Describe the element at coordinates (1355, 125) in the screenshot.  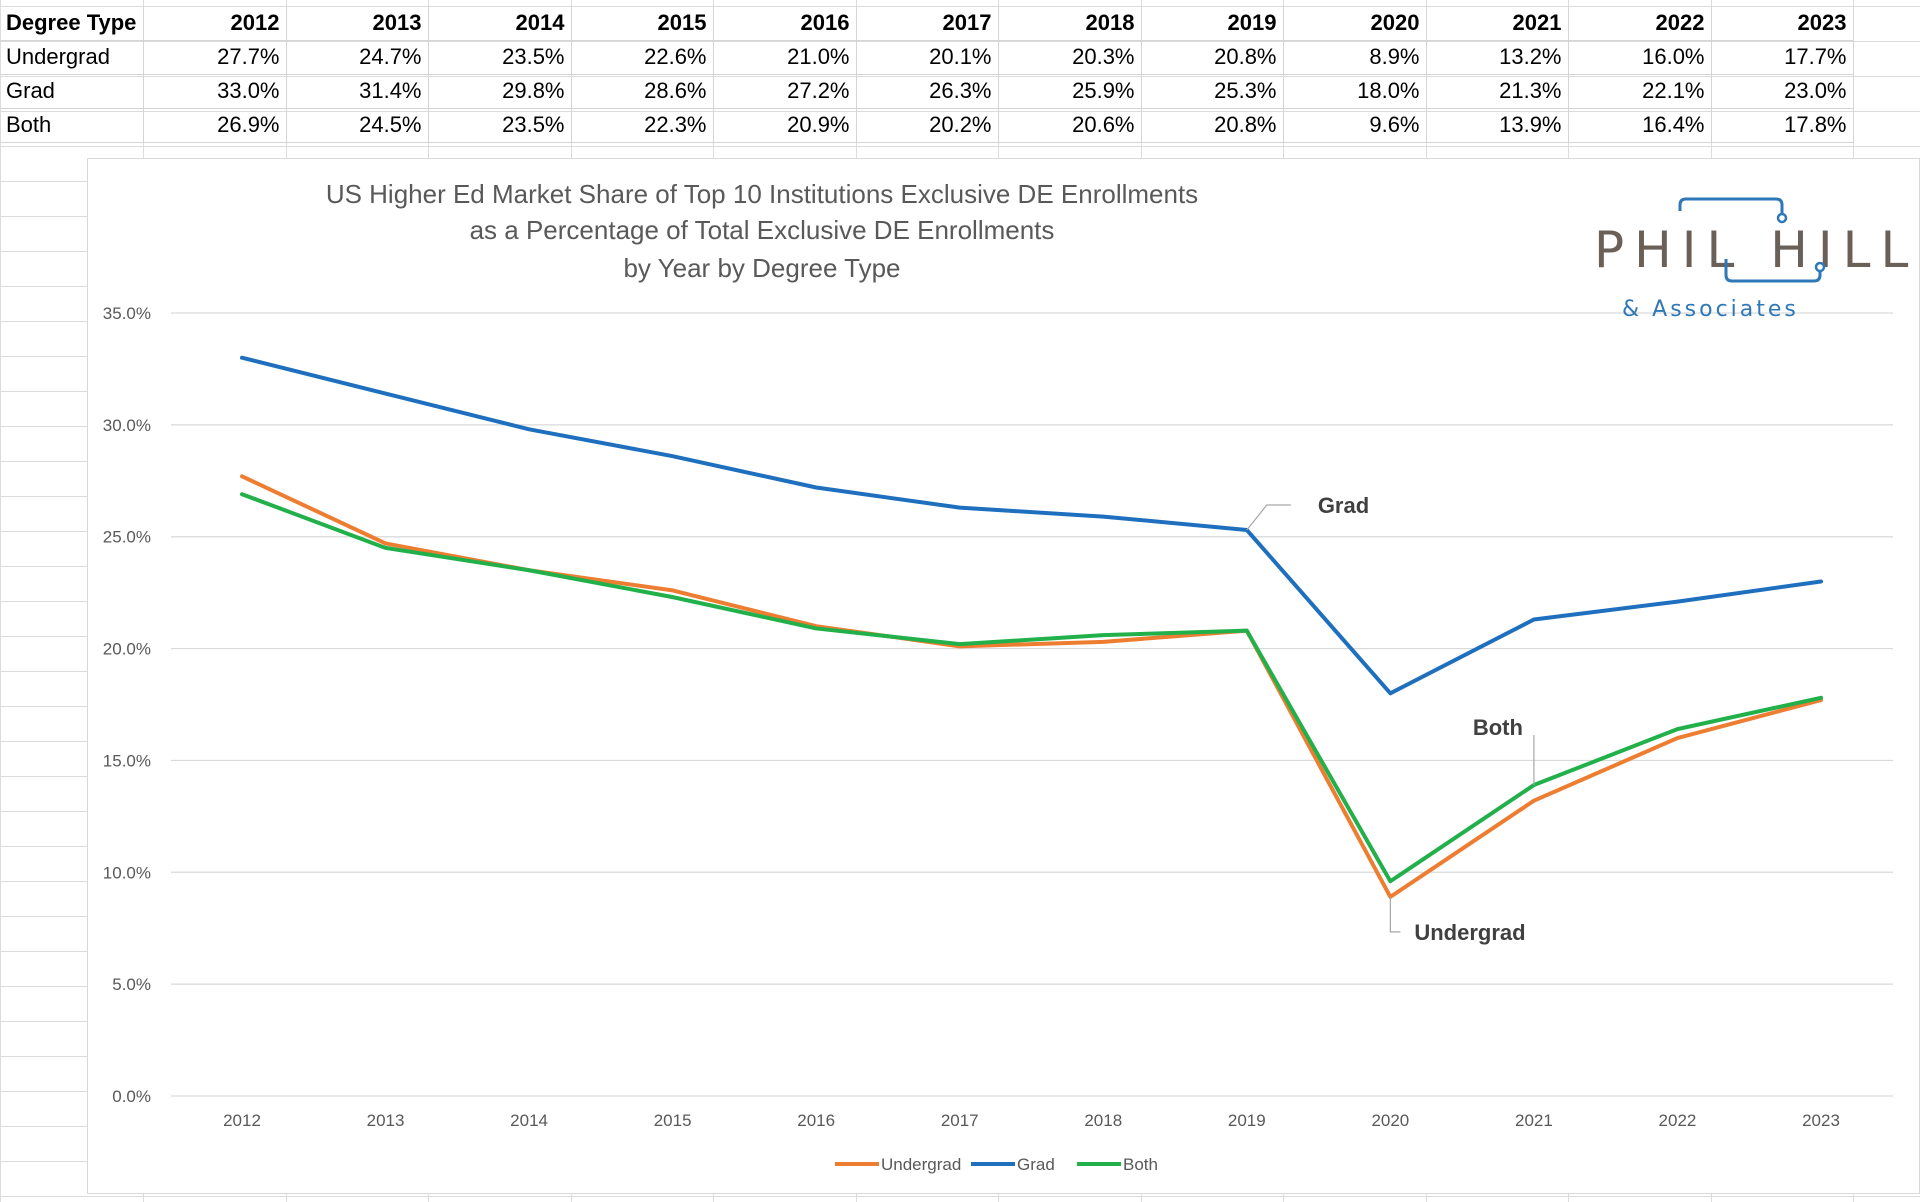
I see `table-cell: 9.6%` at that location.